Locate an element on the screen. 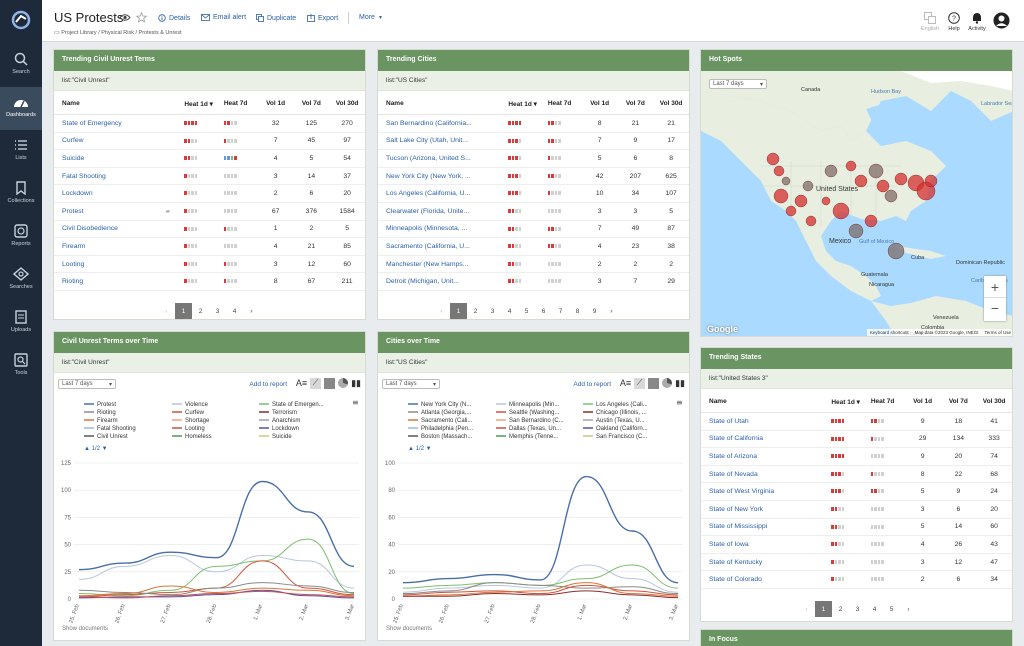 The height and width of the screenshot is (646, 1024). table-row: San Bernardino (California... 8 21 21 is located at coordinates (533, 124).